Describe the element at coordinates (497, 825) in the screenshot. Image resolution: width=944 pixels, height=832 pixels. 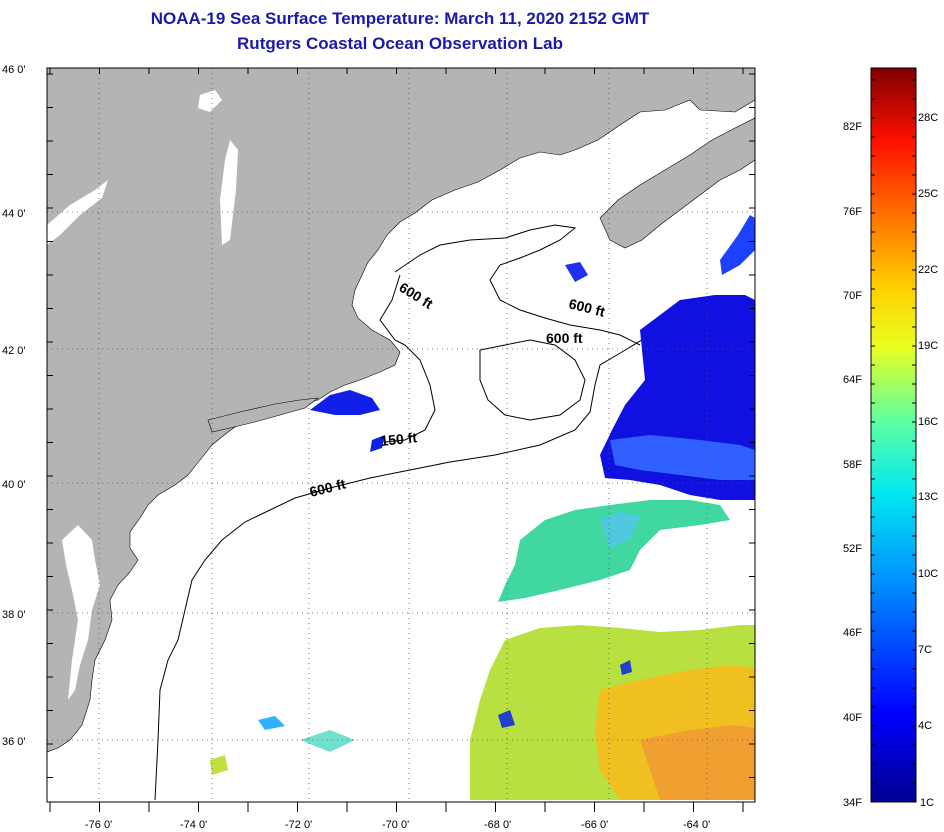
I see `lon-label: -68 0'` at that location.